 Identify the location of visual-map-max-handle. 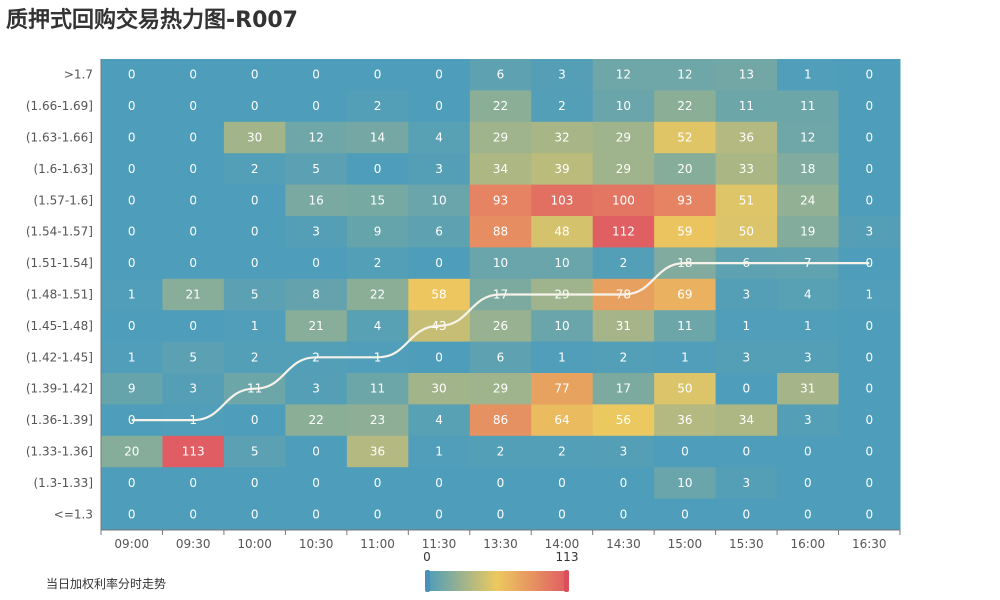
(566, 581).